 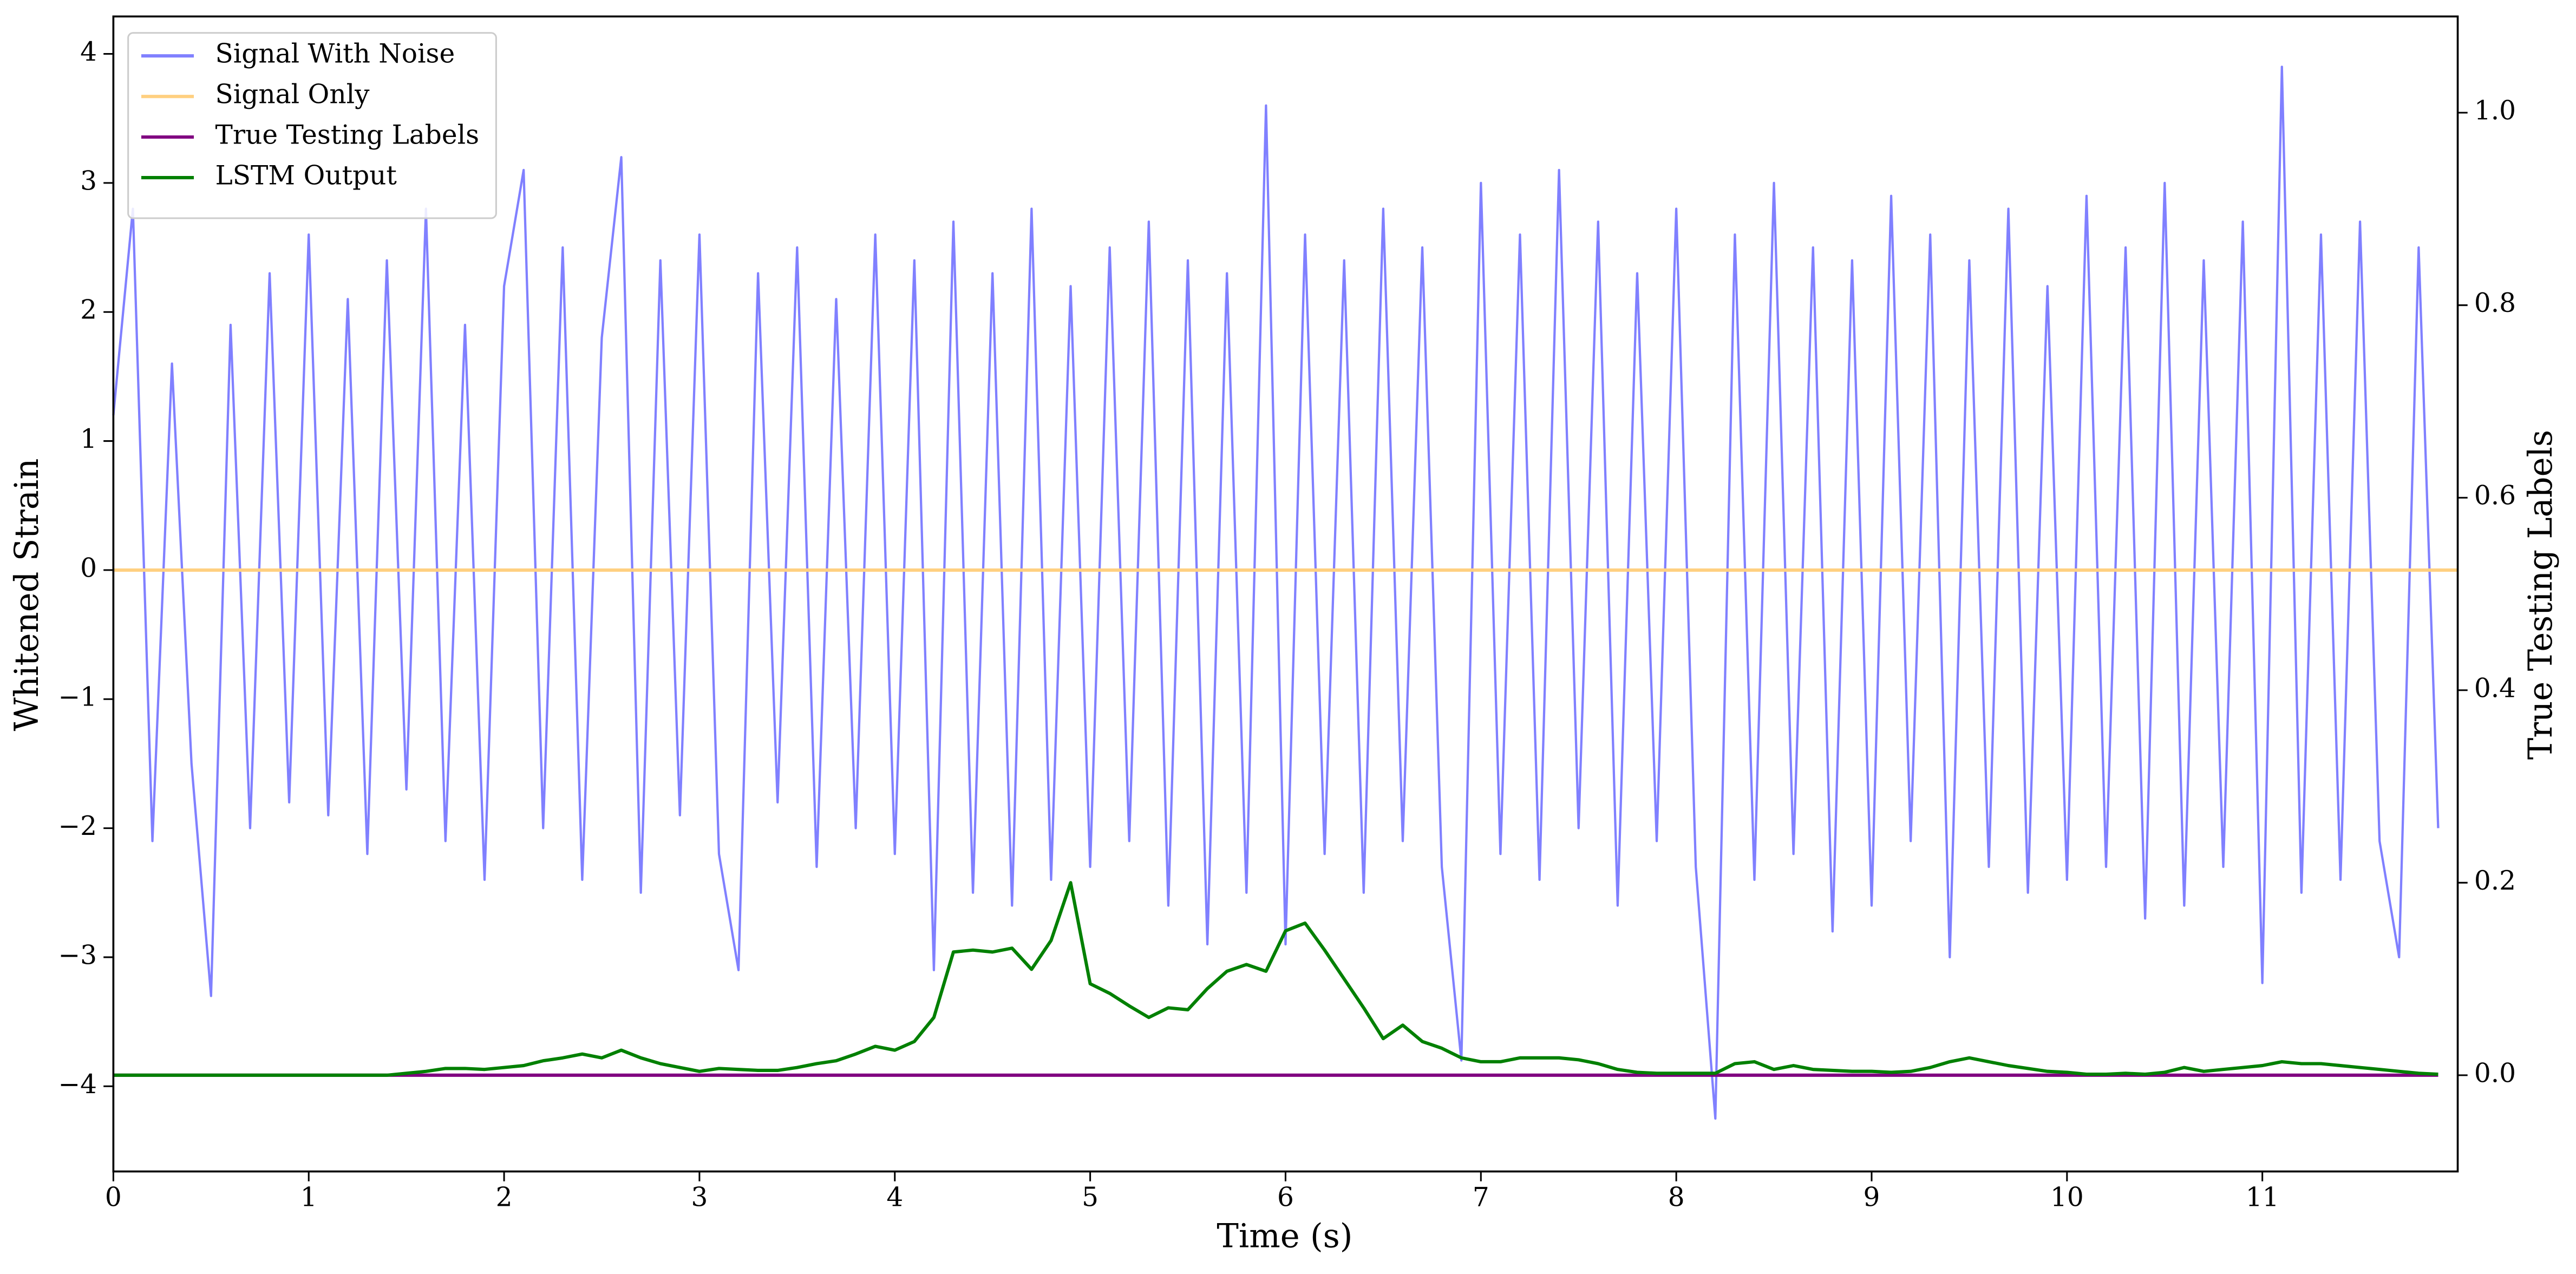 I want to click on y-tick-label: 4, so click(x=88, y=52).